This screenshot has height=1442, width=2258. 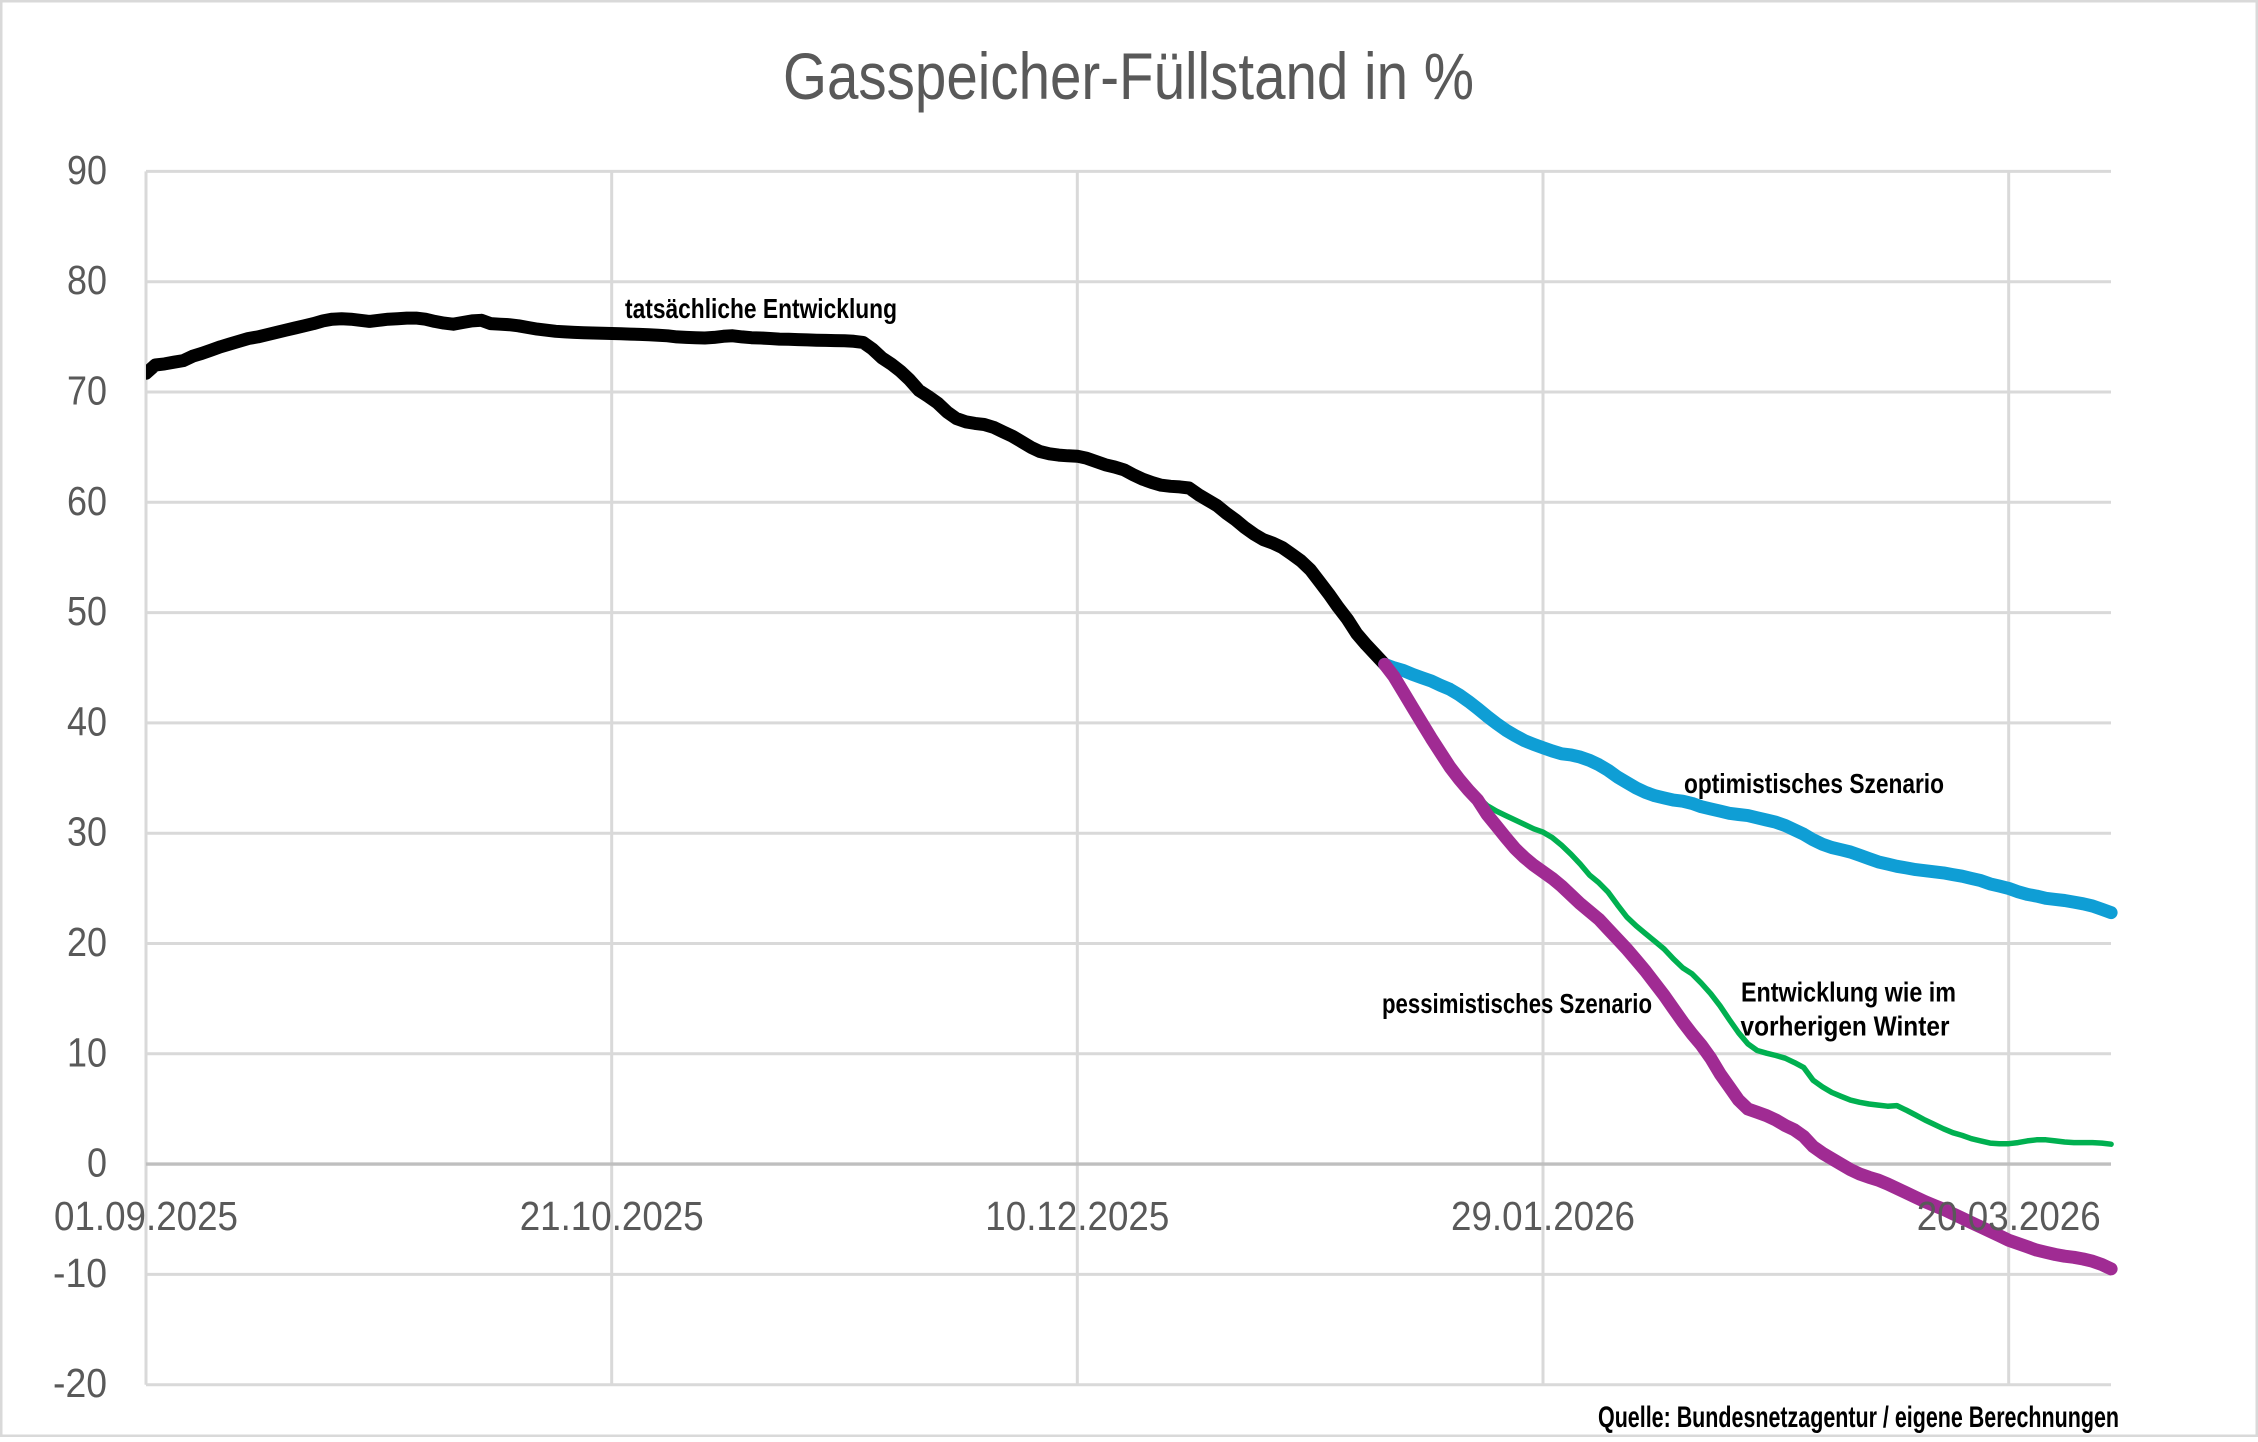 I want to click on svg-text: 21.10.2025, so click(x=612, y=1216).